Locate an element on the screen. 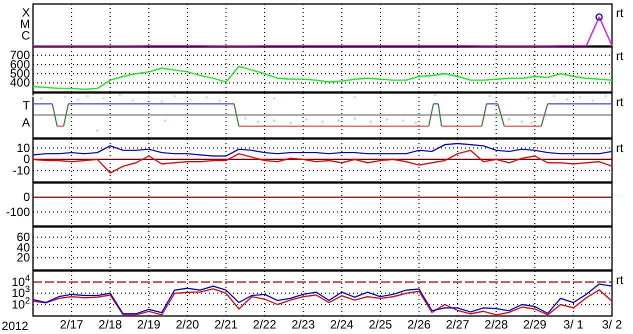 The width and height of the screenshot is (633, 334). y-tick-label: -100 is located at coordinates (18, 211).